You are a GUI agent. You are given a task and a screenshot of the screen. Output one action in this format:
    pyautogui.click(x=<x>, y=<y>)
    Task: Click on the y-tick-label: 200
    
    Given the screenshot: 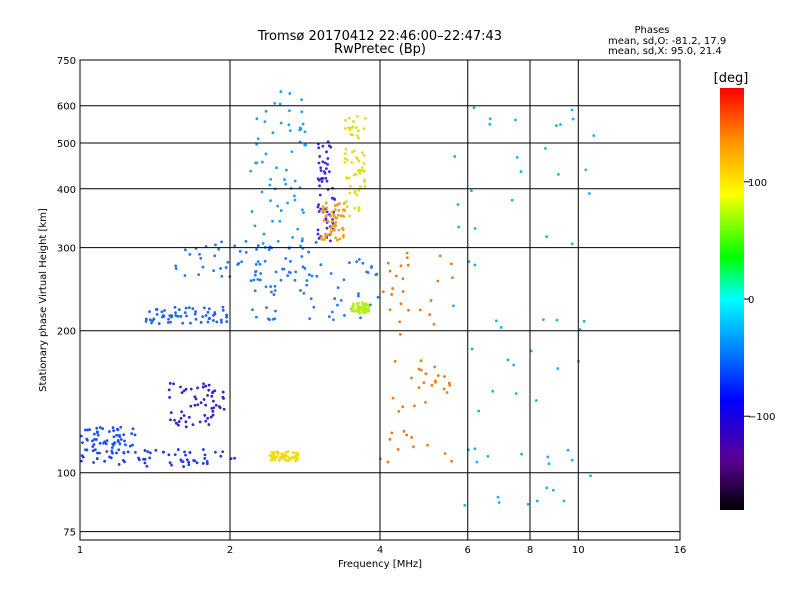 What is the action you would take?
    pyautogui.click(x=66, y=332)
    